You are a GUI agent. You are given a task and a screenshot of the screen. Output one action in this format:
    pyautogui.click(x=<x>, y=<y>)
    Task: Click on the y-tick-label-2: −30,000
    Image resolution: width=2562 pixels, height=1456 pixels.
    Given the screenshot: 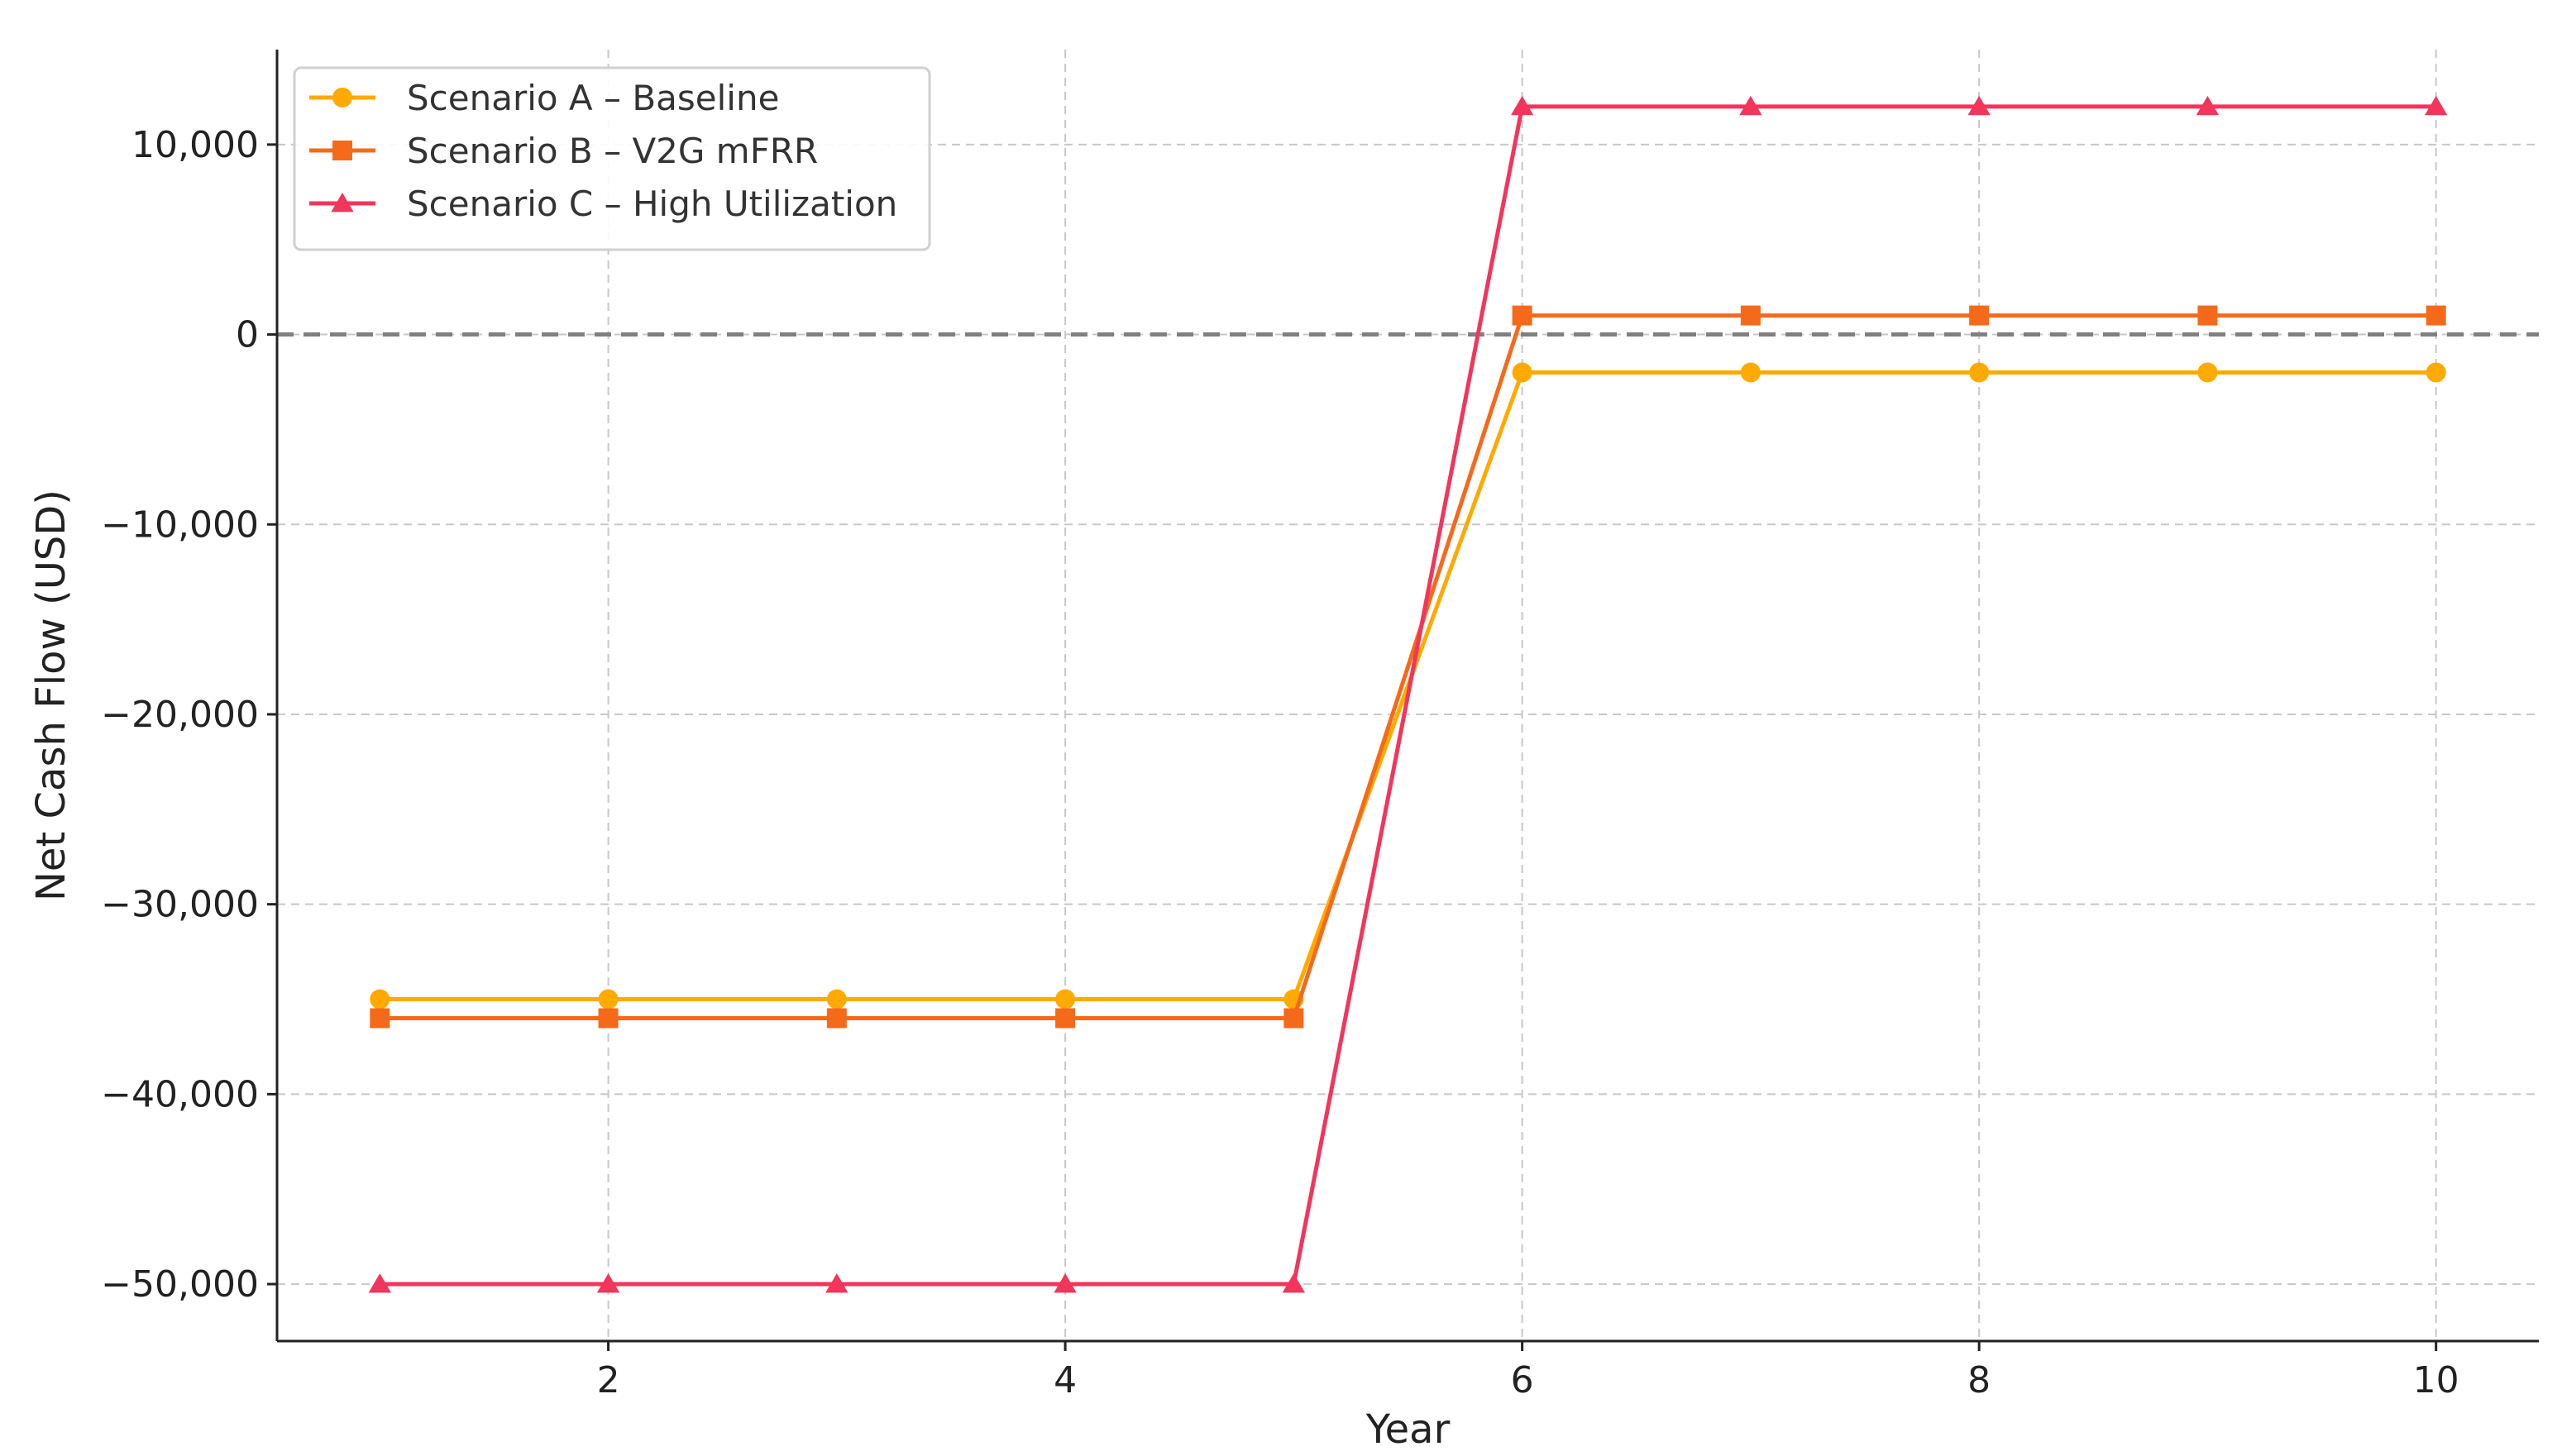 What is the action you would take?
    pyautogui.click(x=180, y=905)
    